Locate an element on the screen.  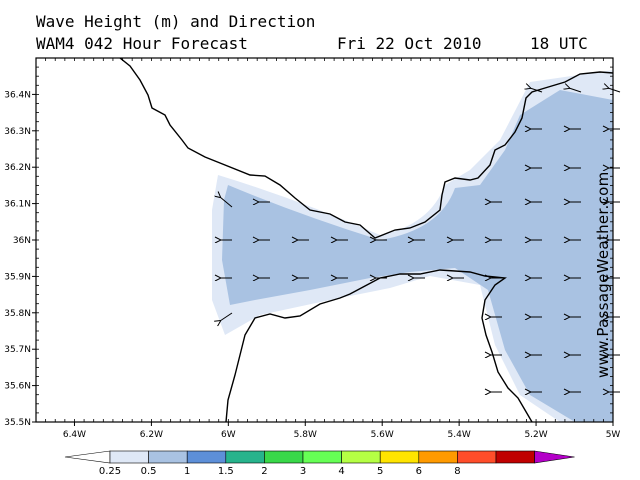
lat-label: 36.4N is located at coordinates (17, 95).